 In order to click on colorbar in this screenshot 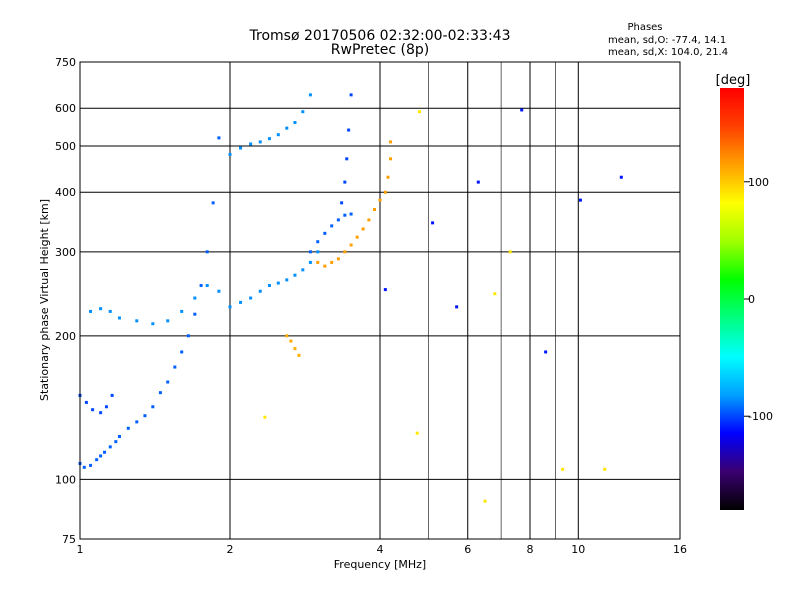, I will do `click(732, 299)`.